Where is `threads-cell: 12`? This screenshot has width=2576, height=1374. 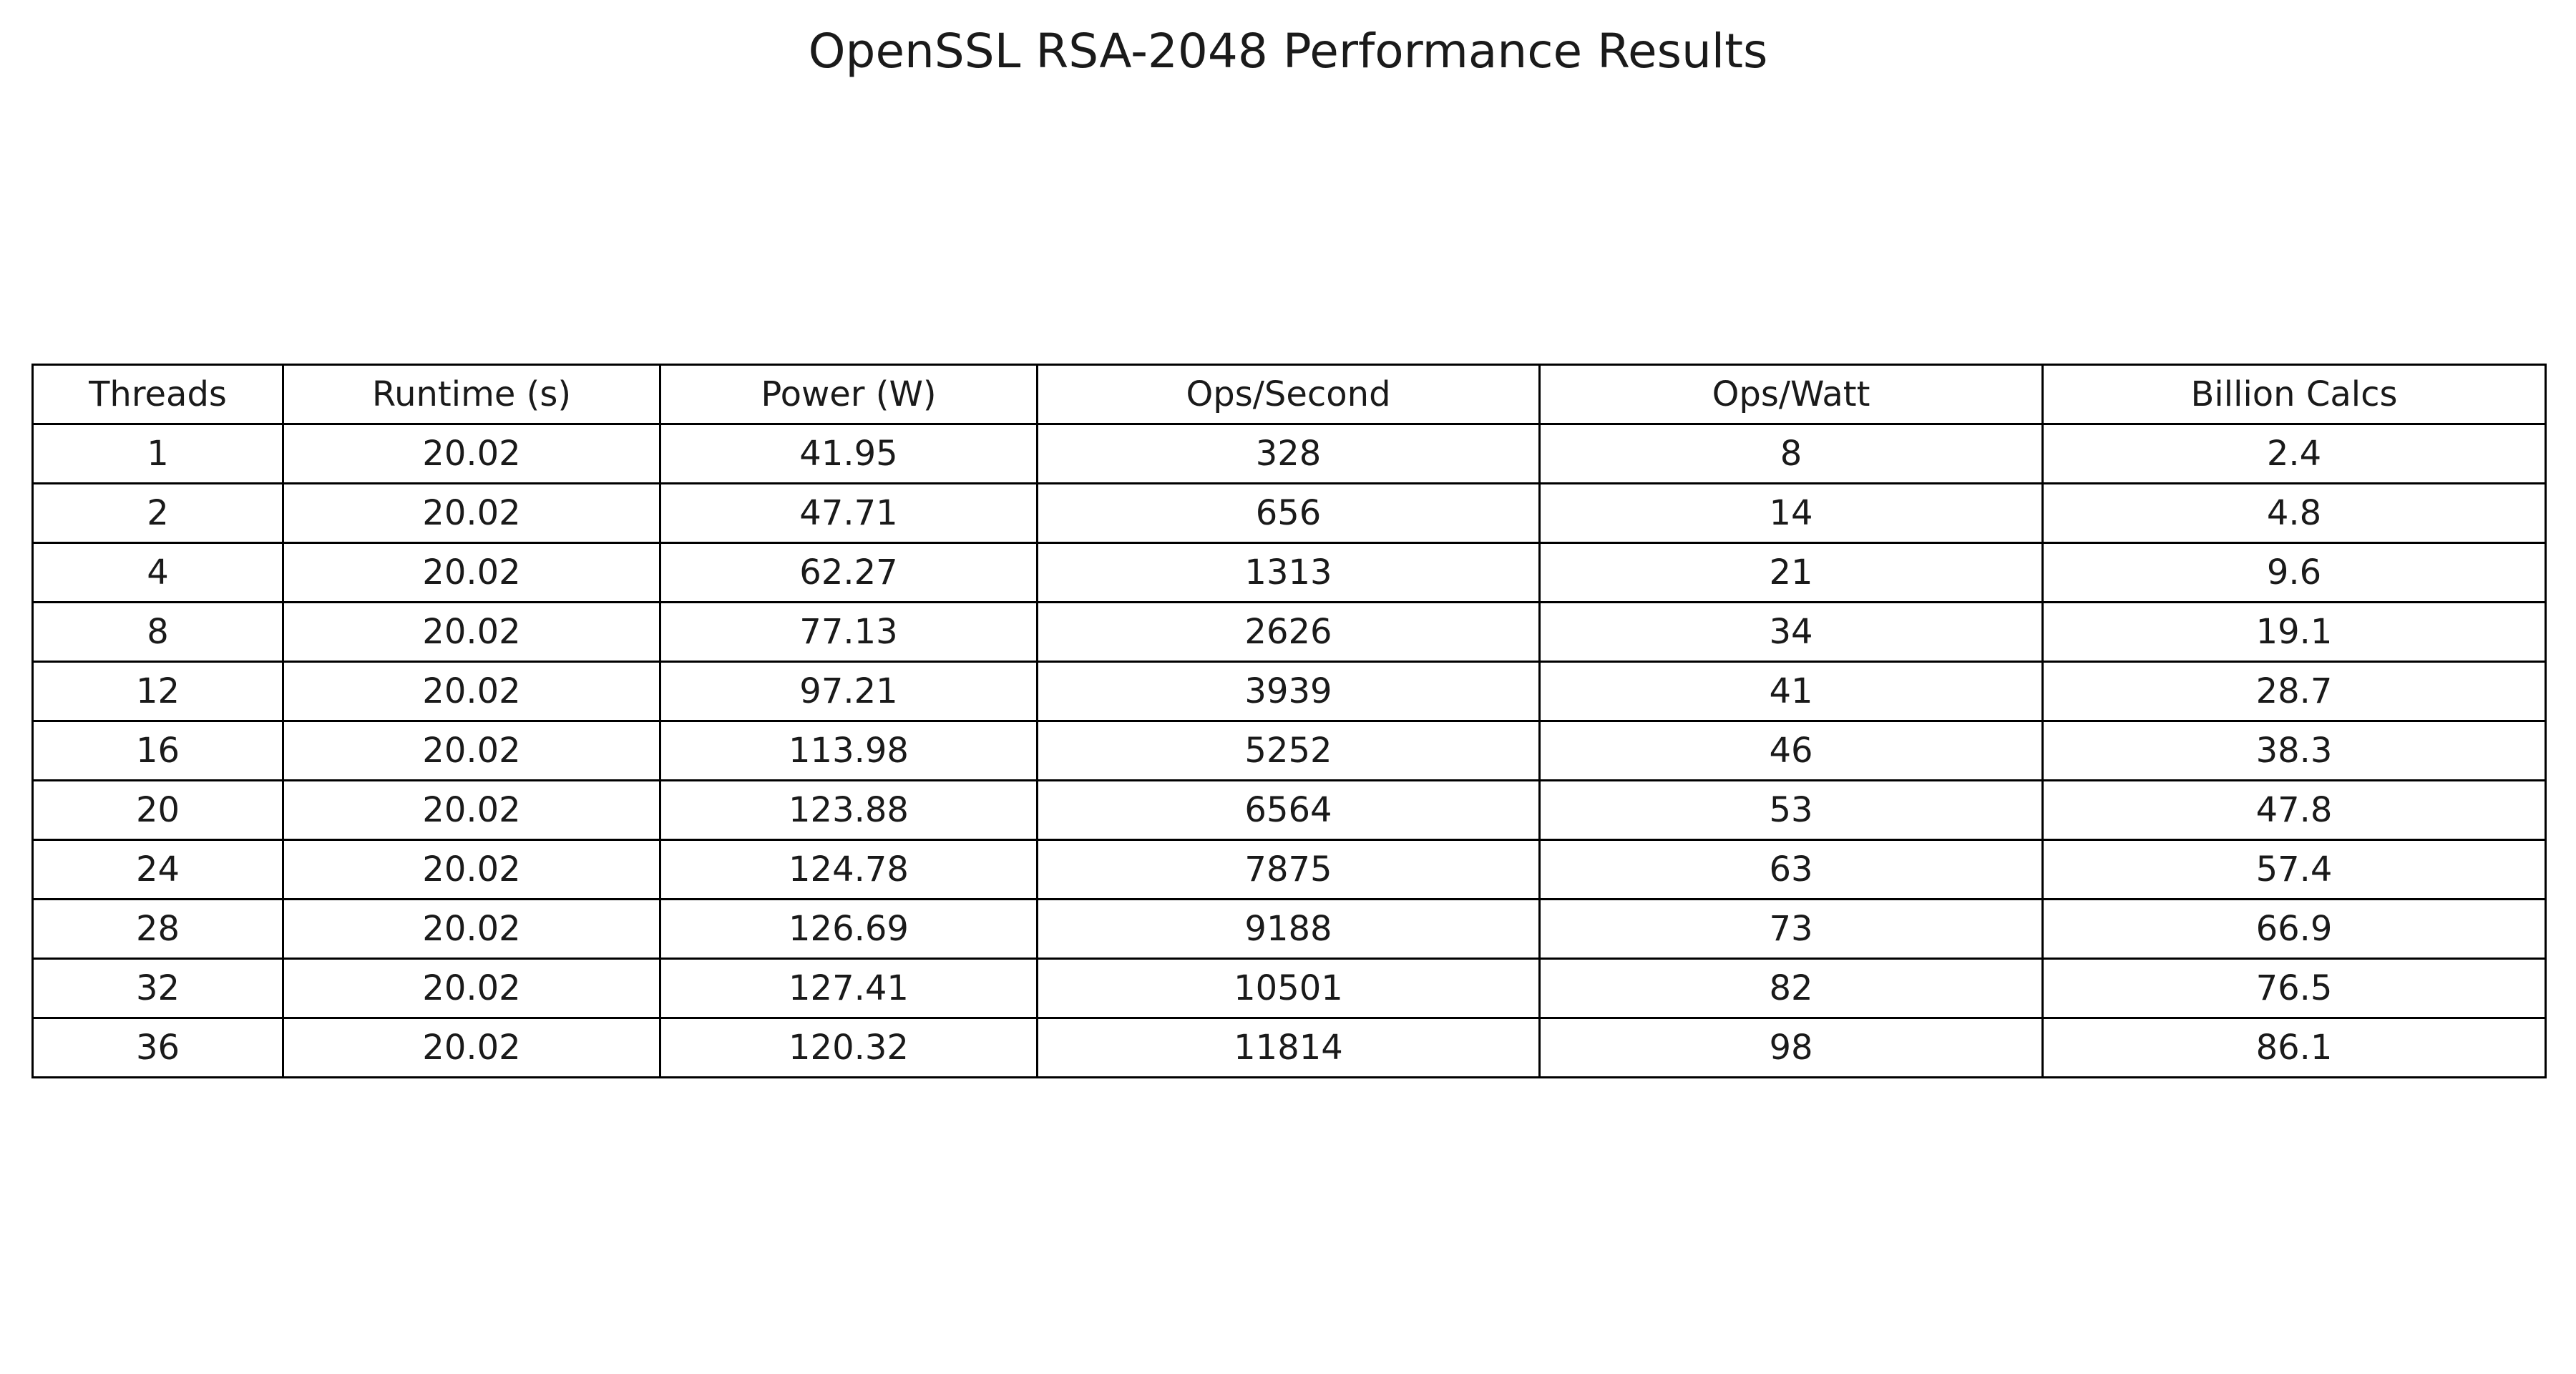 threads-cell: 12 is located at coordinates (157, 691).